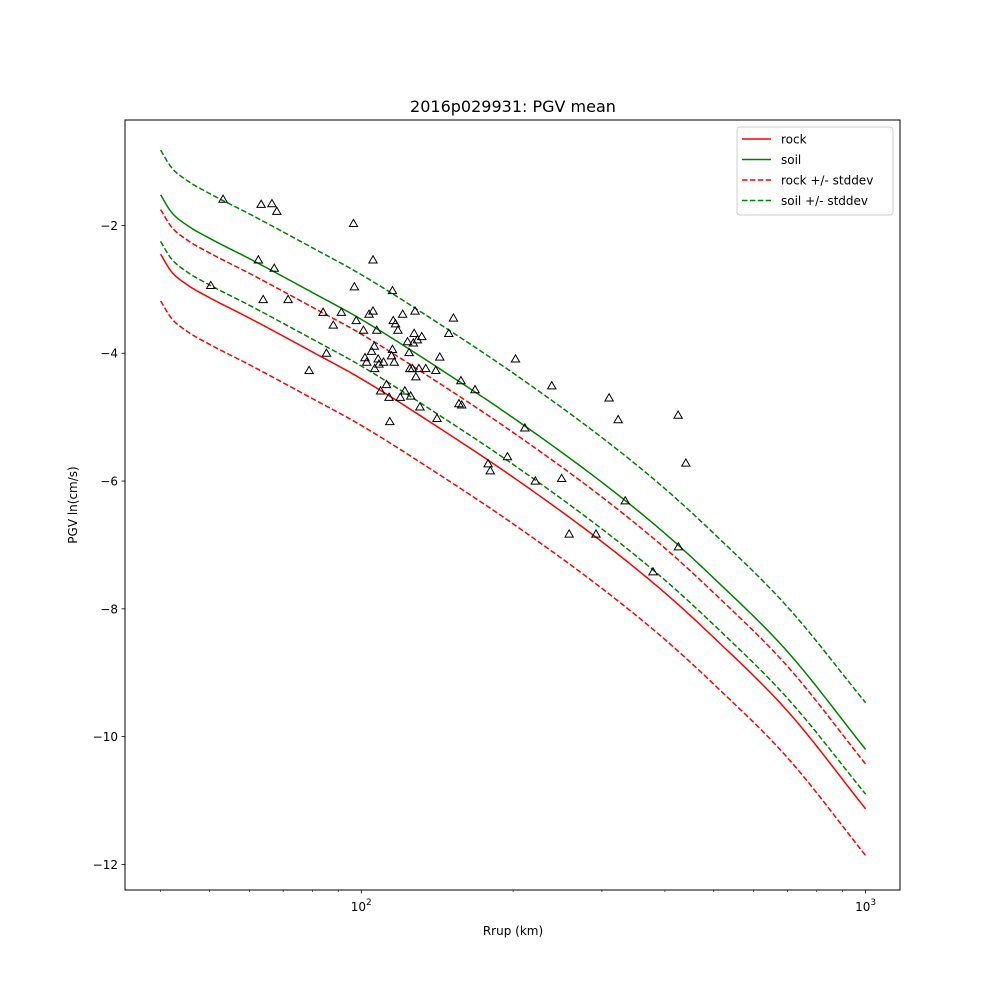  I want to click on legend-label: soil +/- stddev, so click(824, 201).